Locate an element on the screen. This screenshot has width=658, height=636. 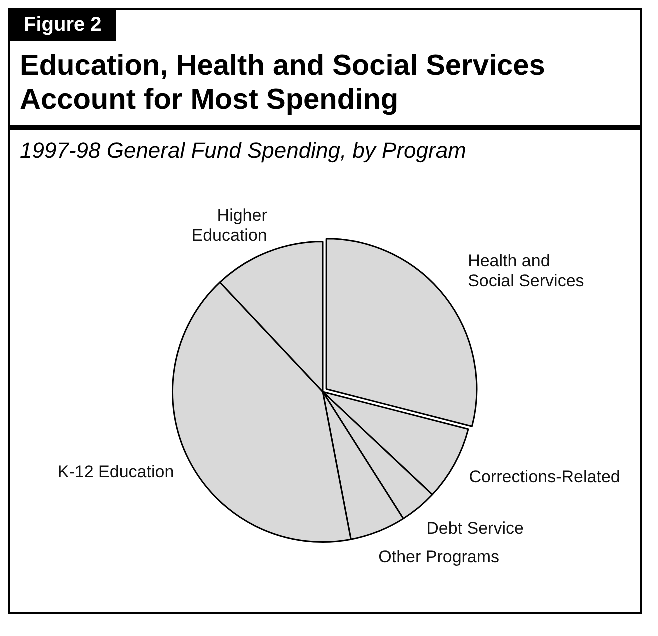
slice-label: Other Programs is located at coordinates (439, 556).